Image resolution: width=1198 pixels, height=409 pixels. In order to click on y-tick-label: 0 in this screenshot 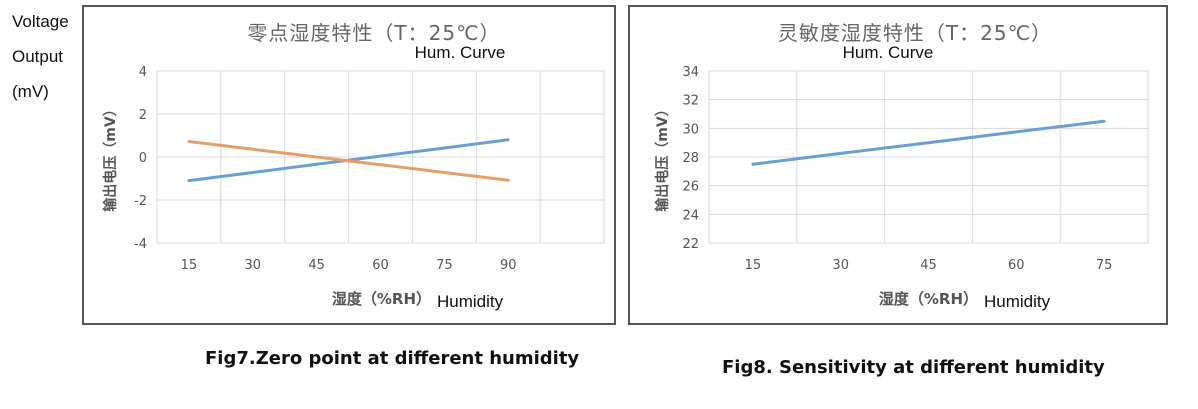, I will do `click(143, 158)`.